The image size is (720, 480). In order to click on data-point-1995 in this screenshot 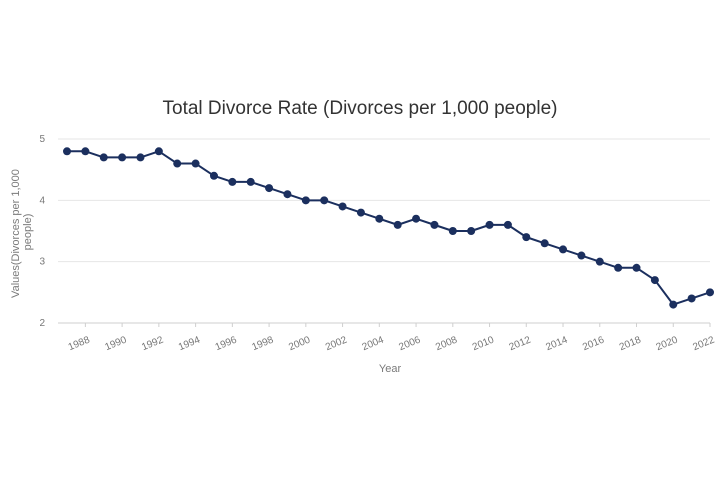, I will do `click(213, 175)`.